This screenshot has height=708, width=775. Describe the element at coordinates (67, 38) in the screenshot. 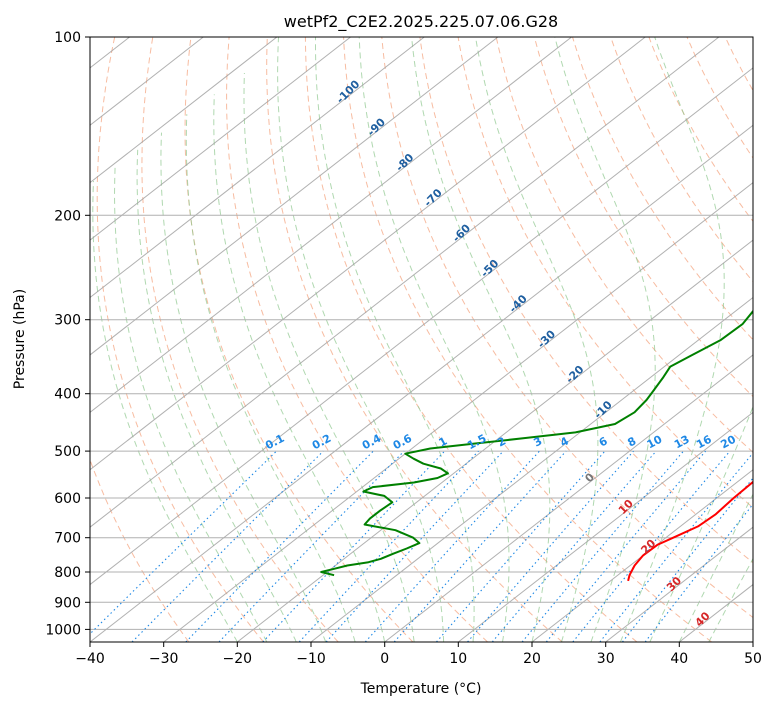

I see `y-axis-tick-label: 100` at that location.